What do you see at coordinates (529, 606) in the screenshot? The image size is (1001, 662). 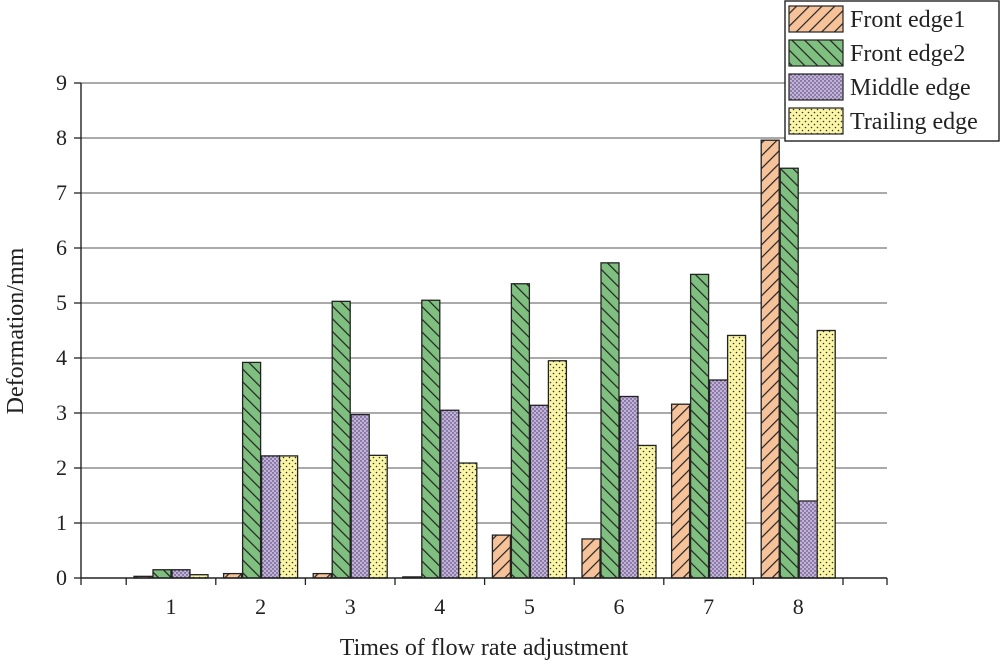 I see `x-tick-label: 5` at bounding box center [529, 606].